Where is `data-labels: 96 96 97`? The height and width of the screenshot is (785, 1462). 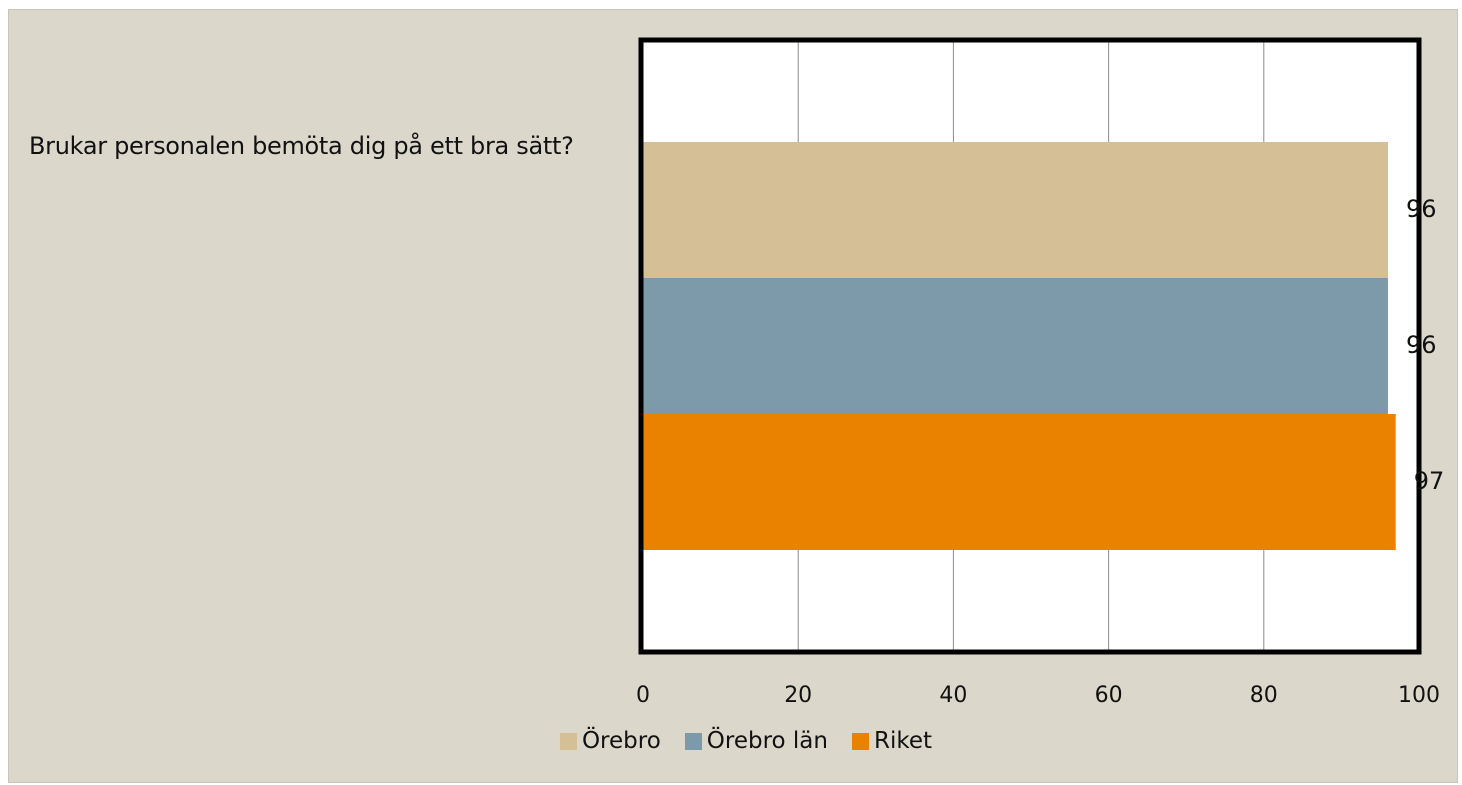 data-labels: 96 96 97 is located at coordinates (1425, 345).